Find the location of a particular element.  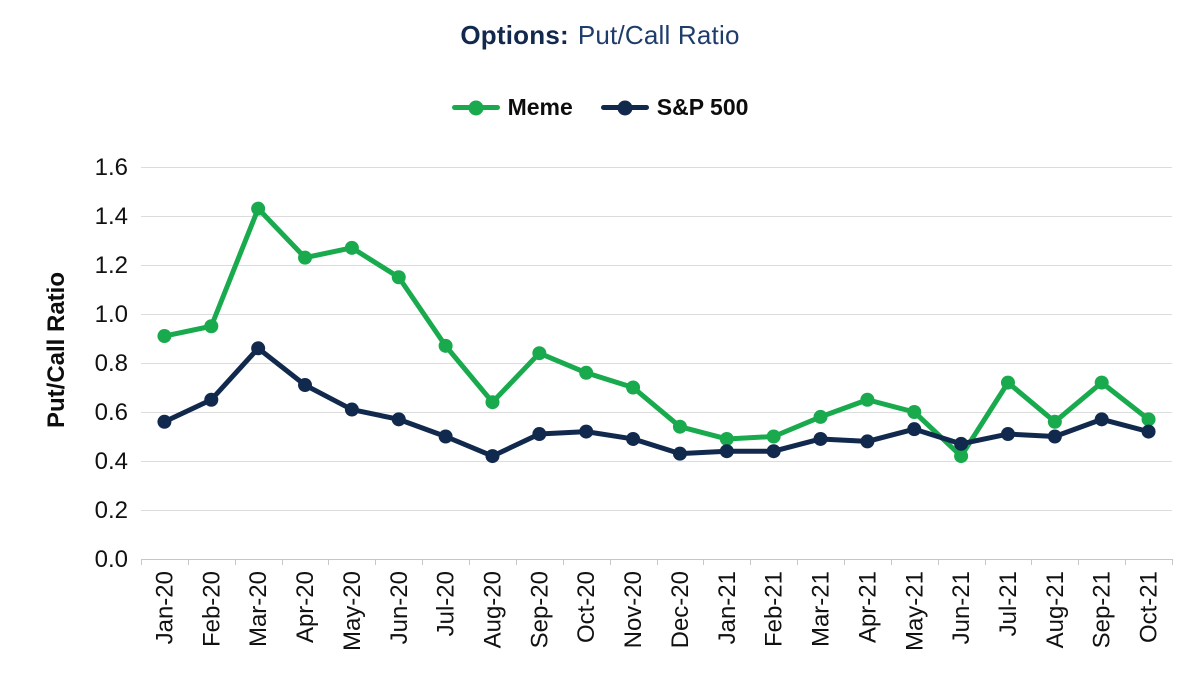

chart-title-prefix: Options: is located at coordinates (514, 35).